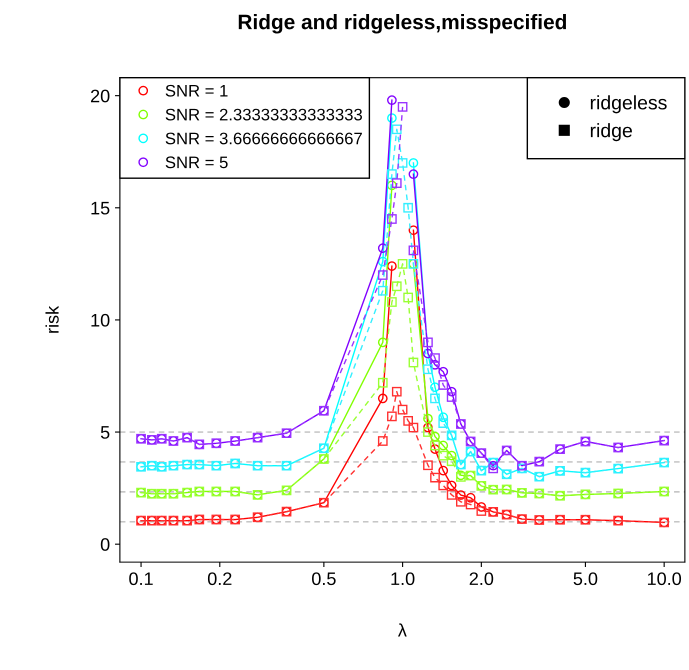 The height and width of the screenshot is (670, 689). What do you see at coordinates (324, 579) in the screenshot?
I see `x-tick-label: 0.5` at bounding box center [324, 579].